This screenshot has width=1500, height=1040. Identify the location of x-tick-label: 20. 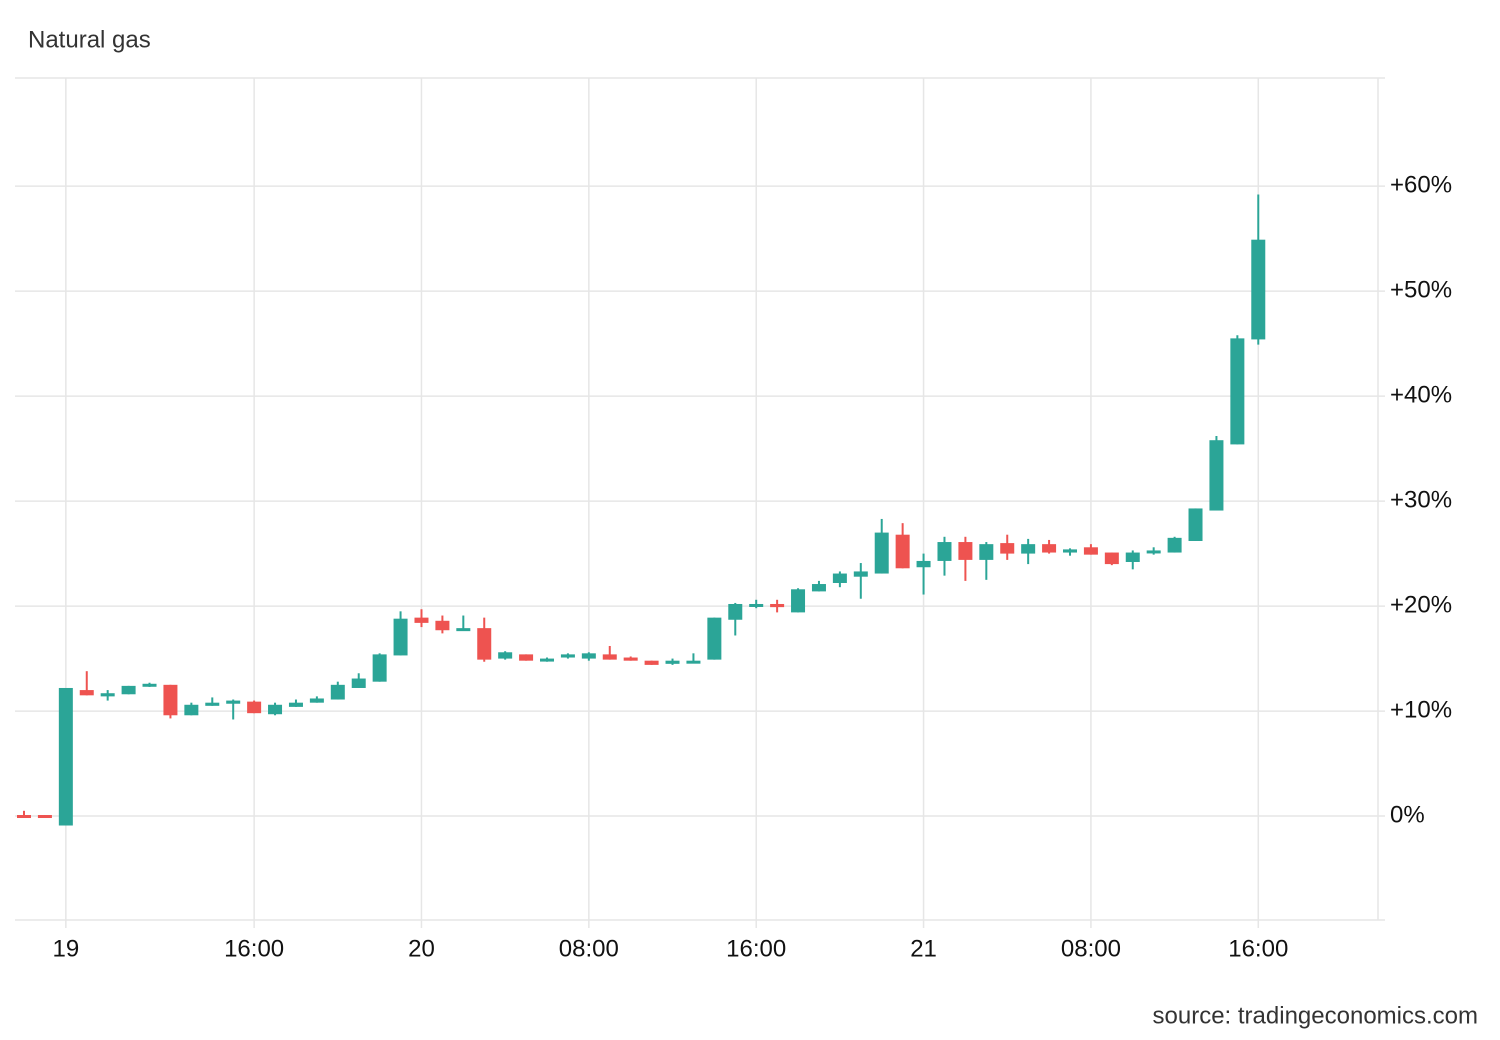
(421, 948).